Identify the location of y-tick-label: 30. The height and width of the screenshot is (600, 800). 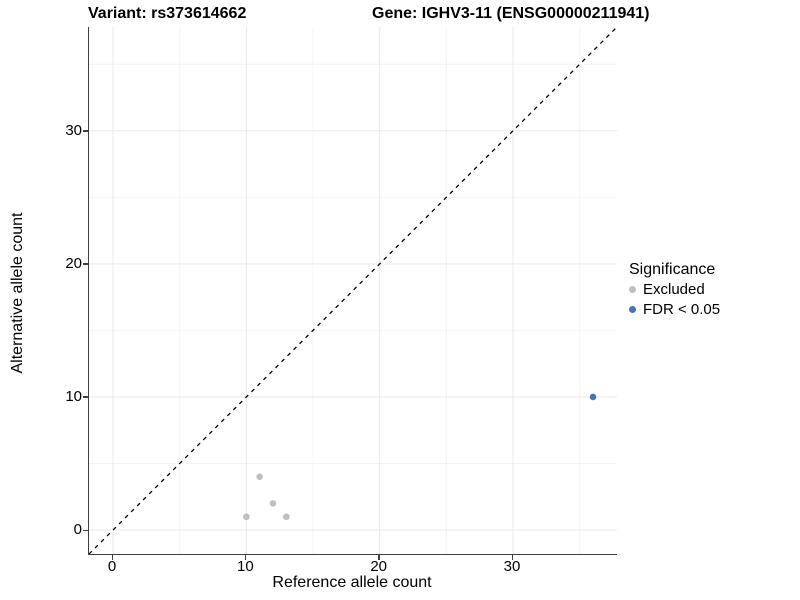
(73, 130).